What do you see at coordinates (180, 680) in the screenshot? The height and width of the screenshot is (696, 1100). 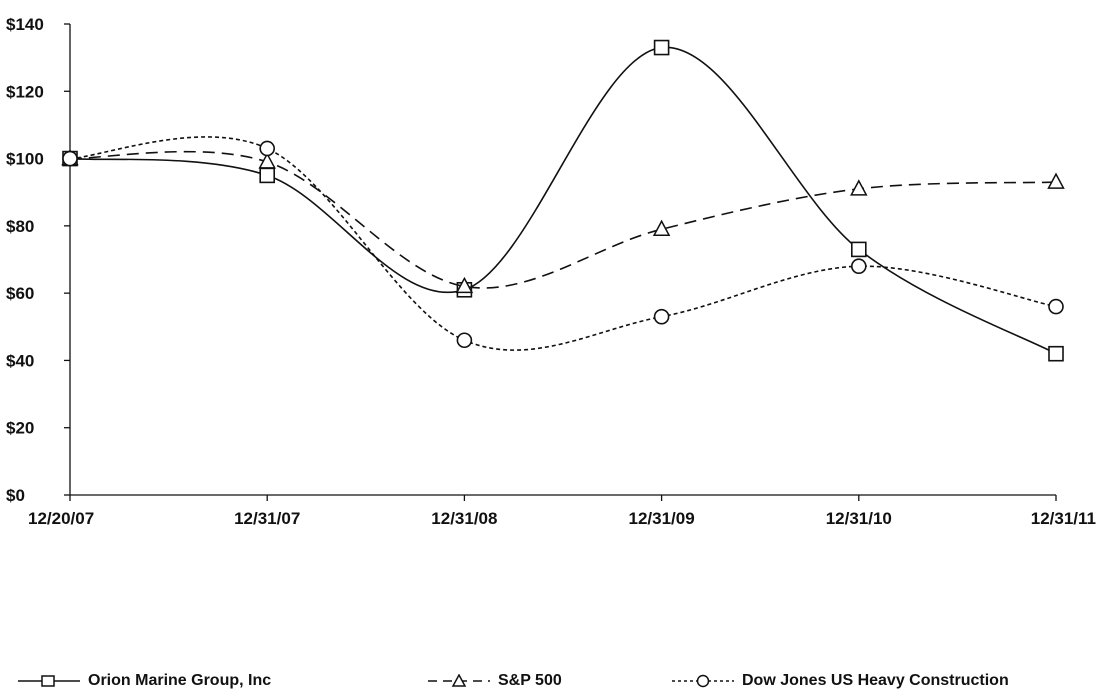 I see `legend-label-orion: Orion Marine Group, Inc` at bounding box center [180, 680].